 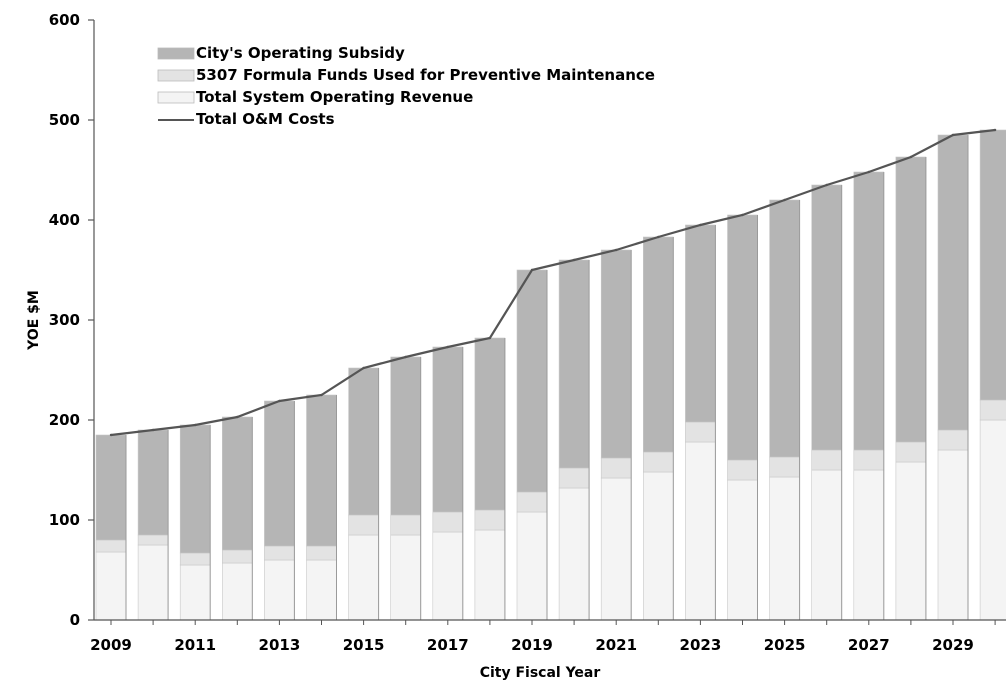 What do you see at coordinates (658, 546) in the screenshot?
I see `bar-segment-0-2022` at bounding box center [658, 546].